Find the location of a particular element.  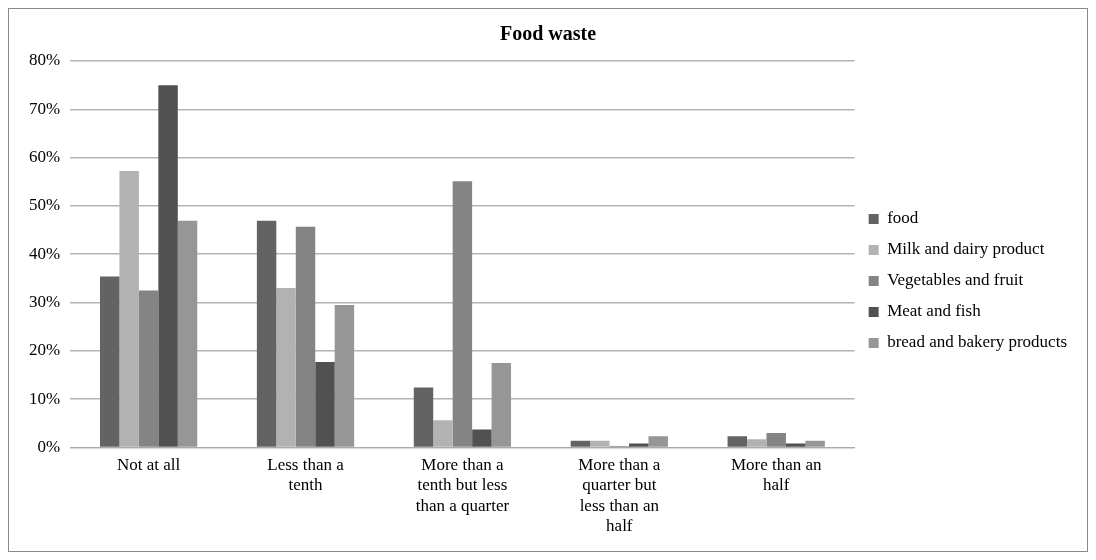

x-tick-label: Less than a tenth is located at coordinates (306, 475).